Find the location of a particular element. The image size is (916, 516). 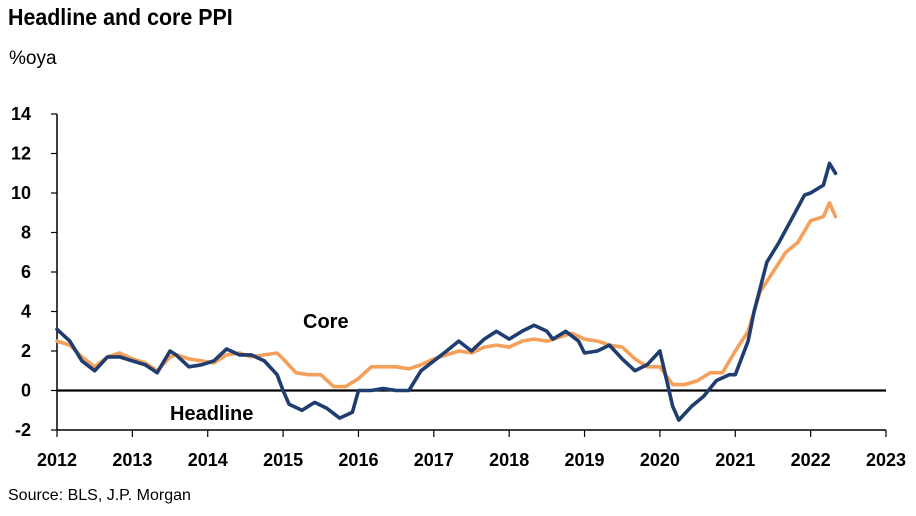

y-tick-label: 0 is located at coordinates (26, 391).